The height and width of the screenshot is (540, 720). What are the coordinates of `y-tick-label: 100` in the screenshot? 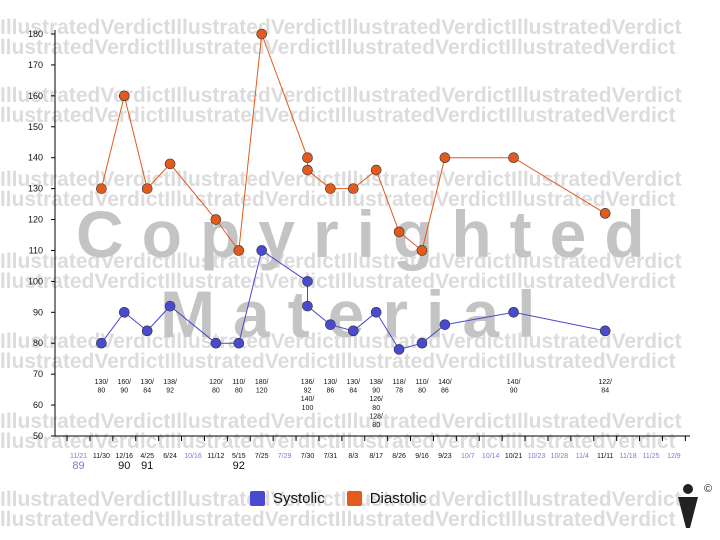 It's located at (35, 281).